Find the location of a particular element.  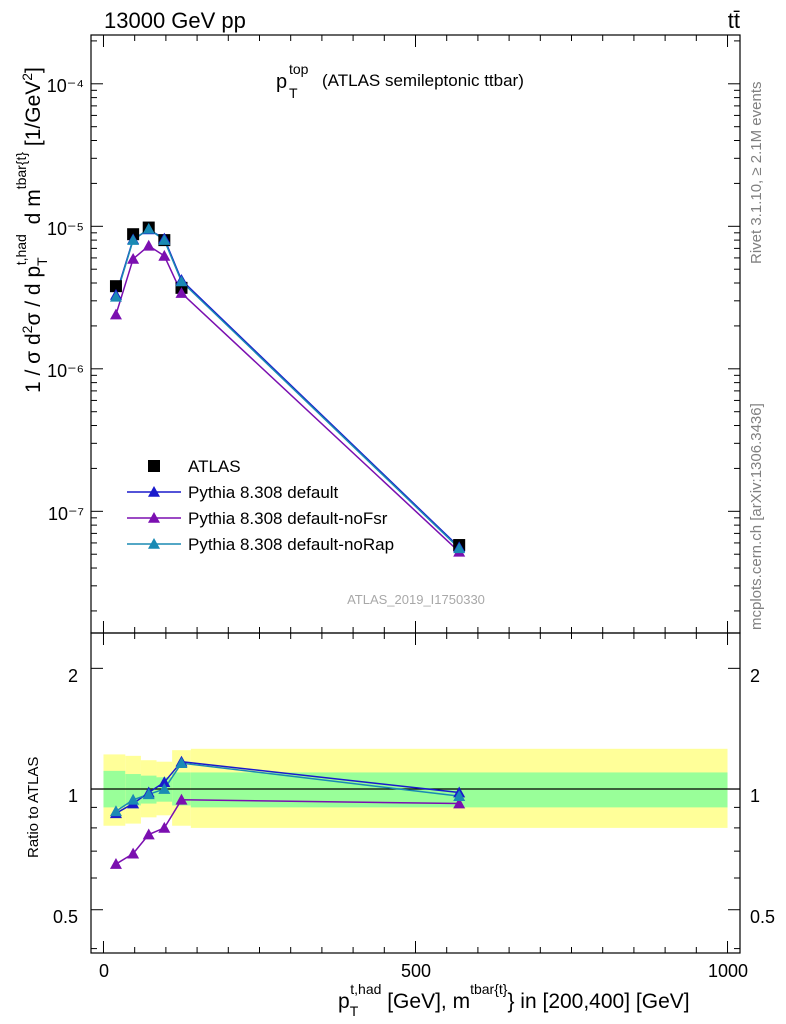

point-atlas is located at coordinates (115, 286).